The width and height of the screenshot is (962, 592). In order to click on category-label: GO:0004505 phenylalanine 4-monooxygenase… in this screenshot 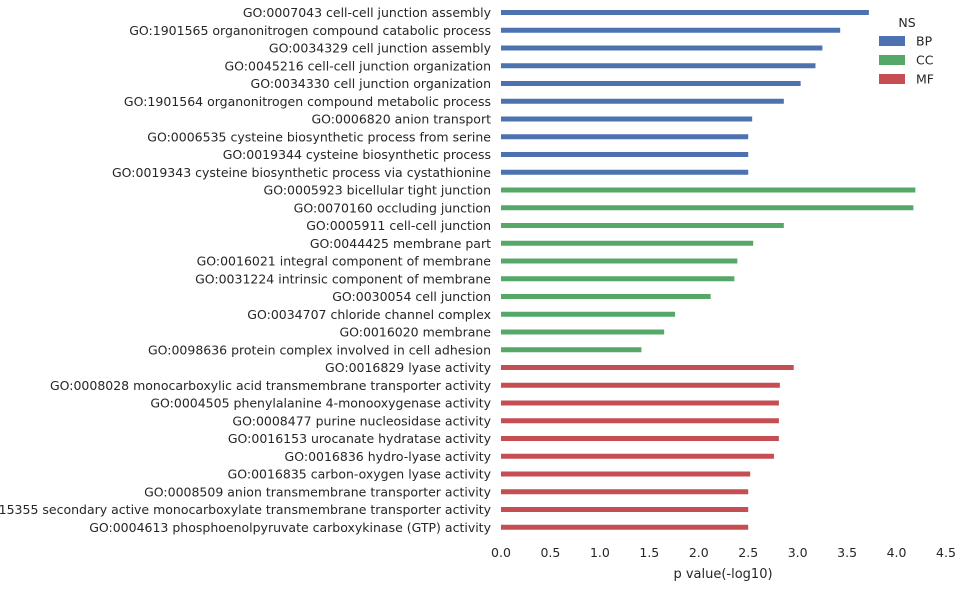, I will do `click(320, 403)`.